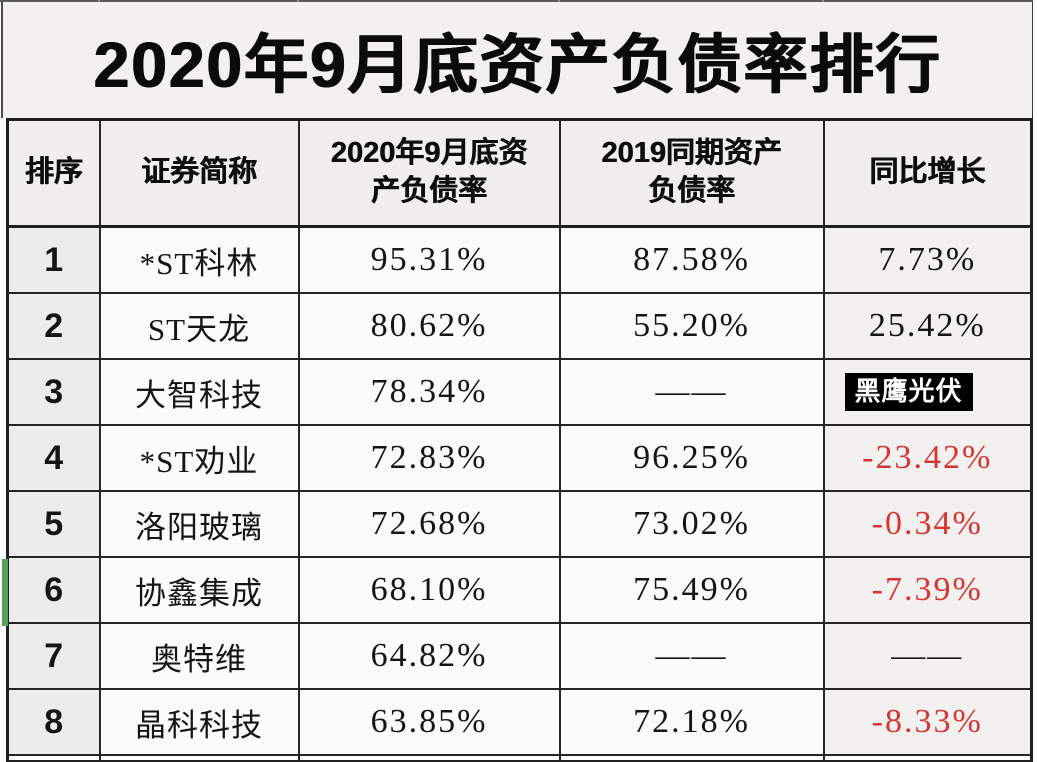 Image resolution: width=1037 pixels, height=762 pixels. Describe the element at coordinates (429, 153) in the screenshot. I see `header-ratio-2020-line1: 2020年9月底资` at that location.